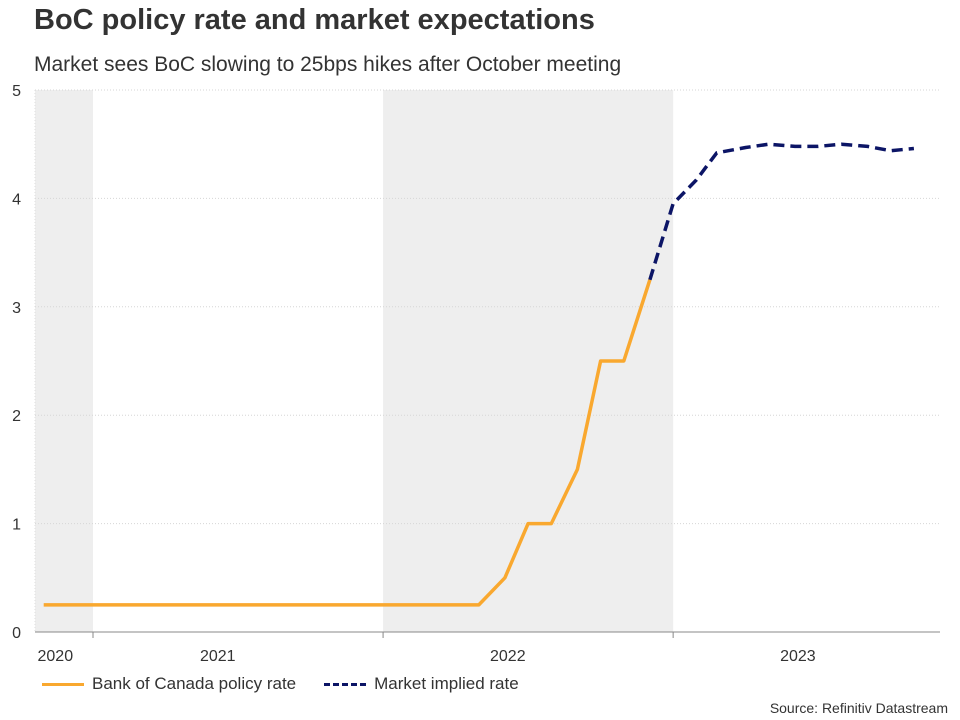 The width and height of the screenshot is (960, 720). Describe the element at coordinates (218, 656) in the screenshot. I see `x-tick-label-2021: 2021` at that location.